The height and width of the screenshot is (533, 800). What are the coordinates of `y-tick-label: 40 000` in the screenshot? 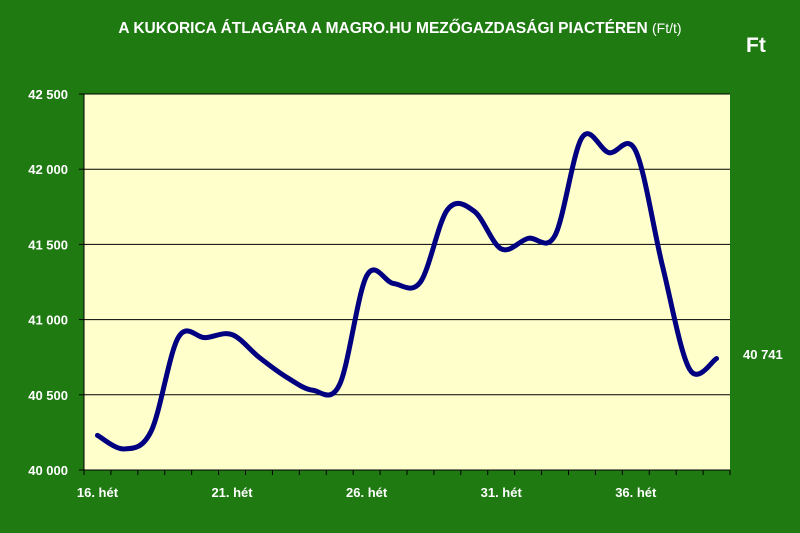 It's located at (48, 470).